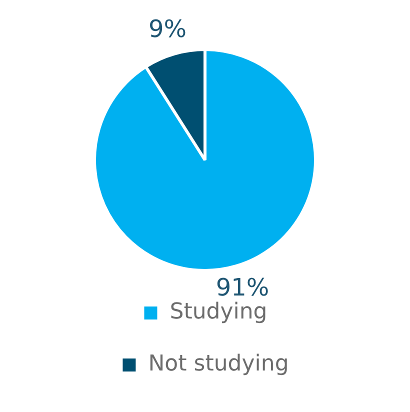 This screenshot has width=410, height=412. Describe the element at coordinates (218, 364) in the screenshot. I see `legend-label: Not studying` at that location.